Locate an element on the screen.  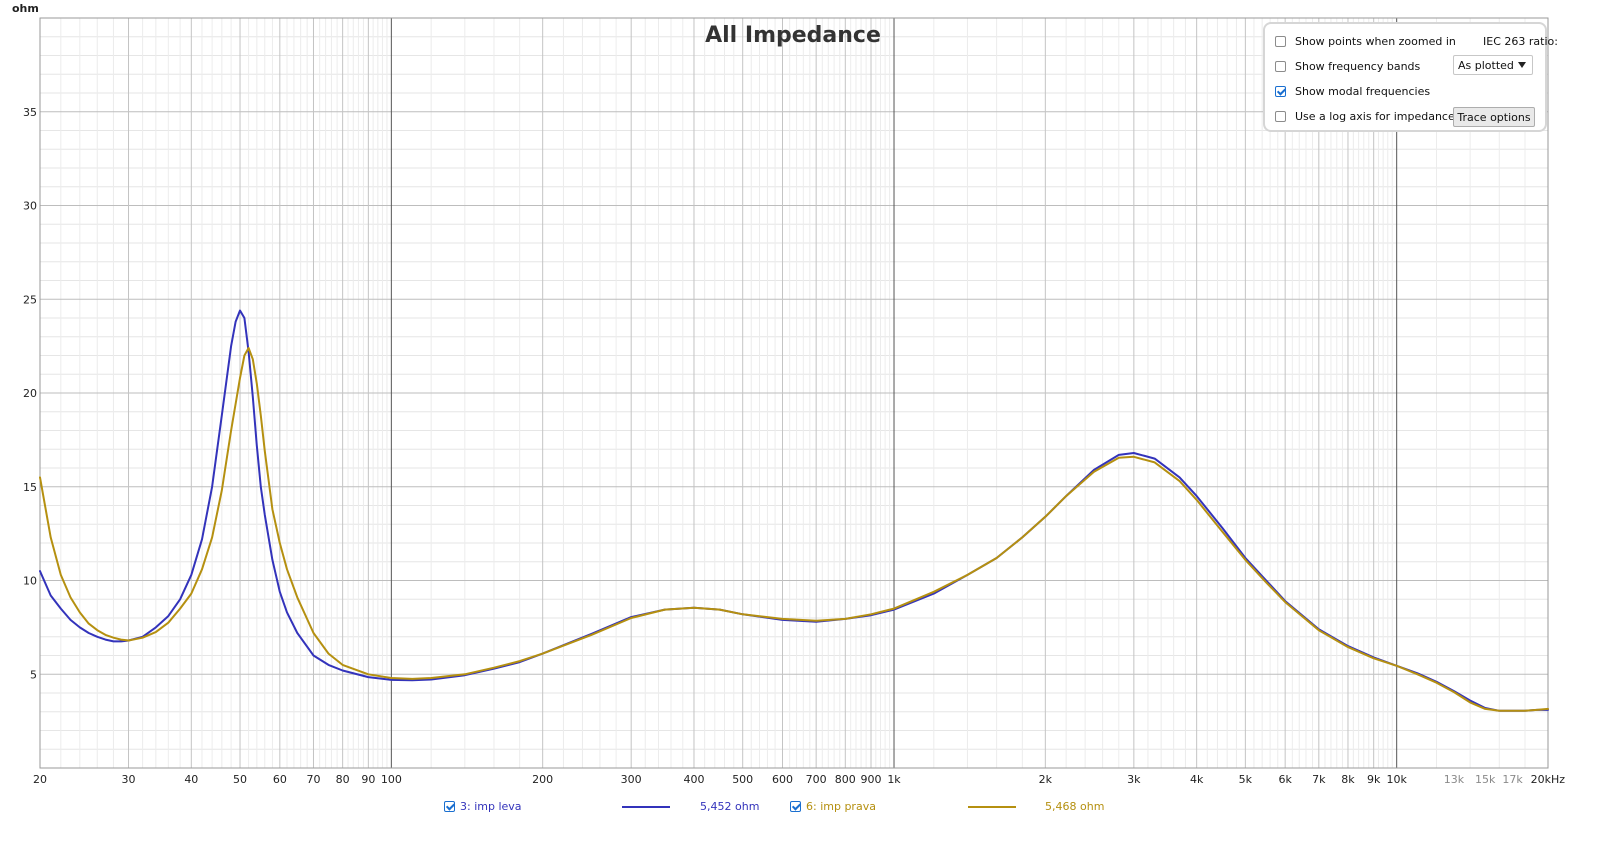
x-tick-label: 5k is located at coordinates (1246, 779).